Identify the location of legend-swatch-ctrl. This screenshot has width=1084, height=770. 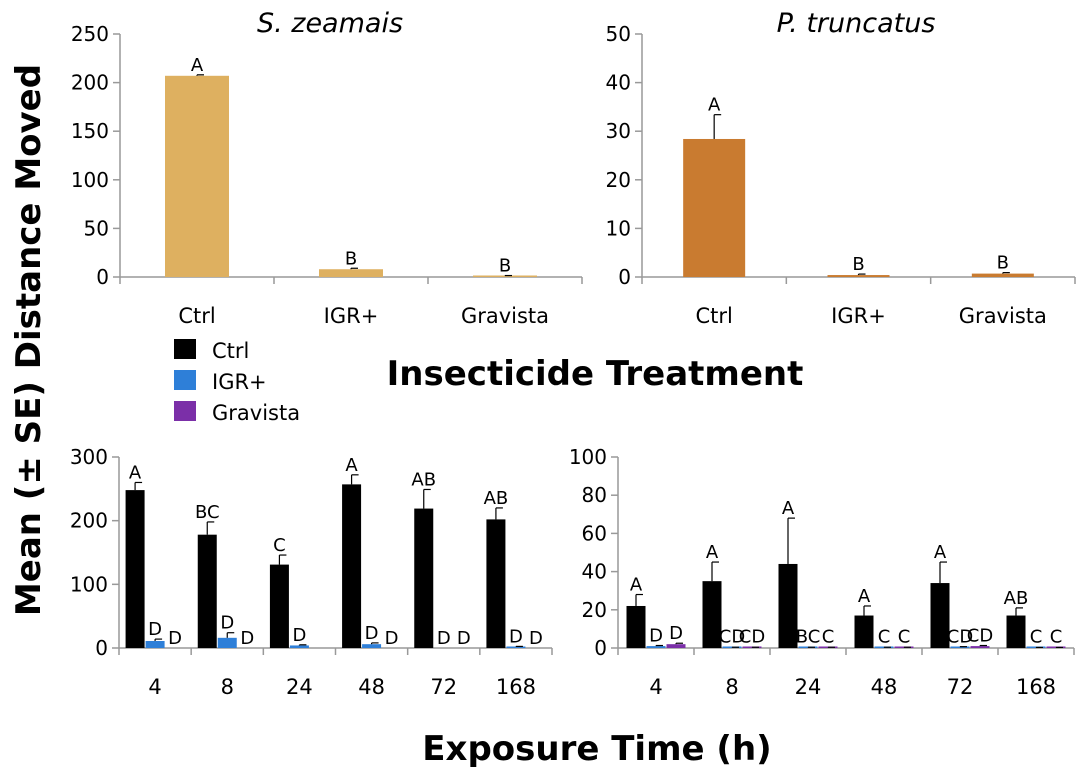
(185, 349).